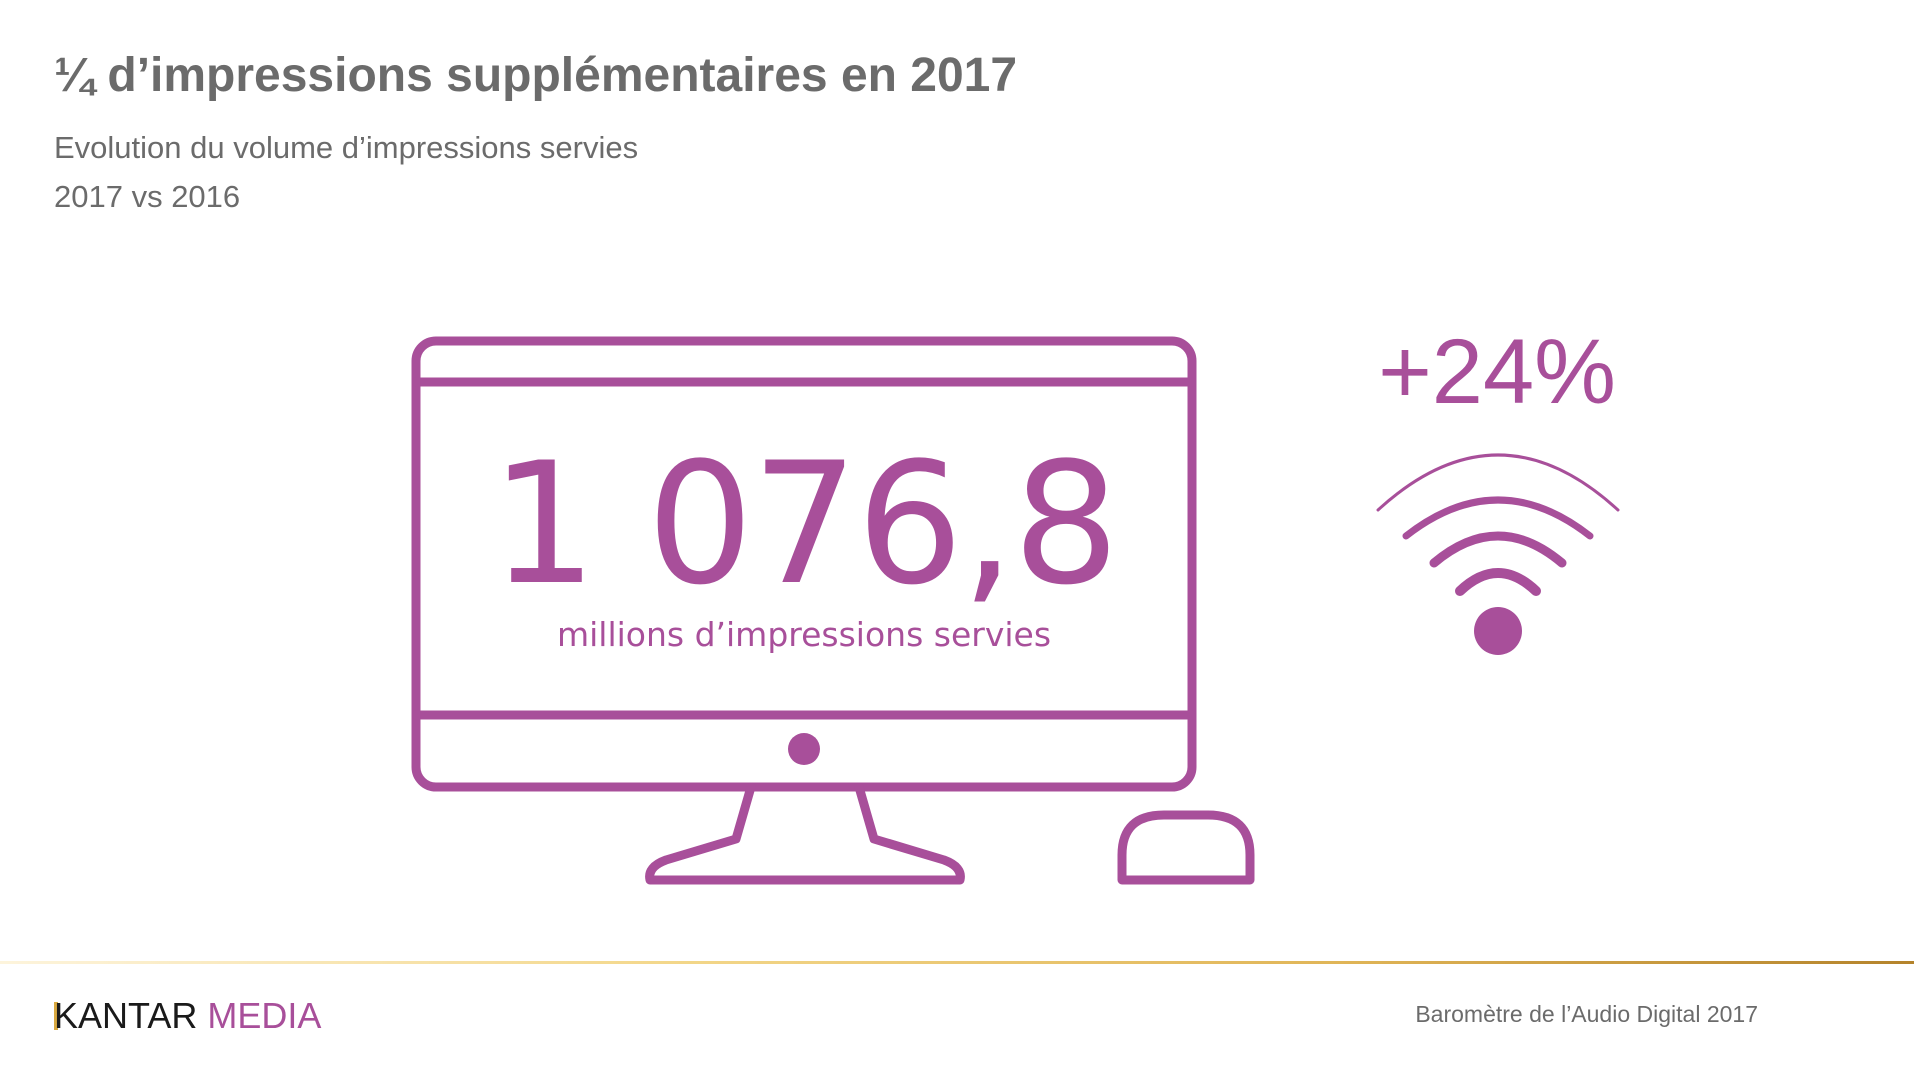 This screenshot has height=1072, width=1914. What do you see at coordinates (56, 1016) in the screenshot?
I see `logo-accent-mark` at bounding box center [56, 1016].